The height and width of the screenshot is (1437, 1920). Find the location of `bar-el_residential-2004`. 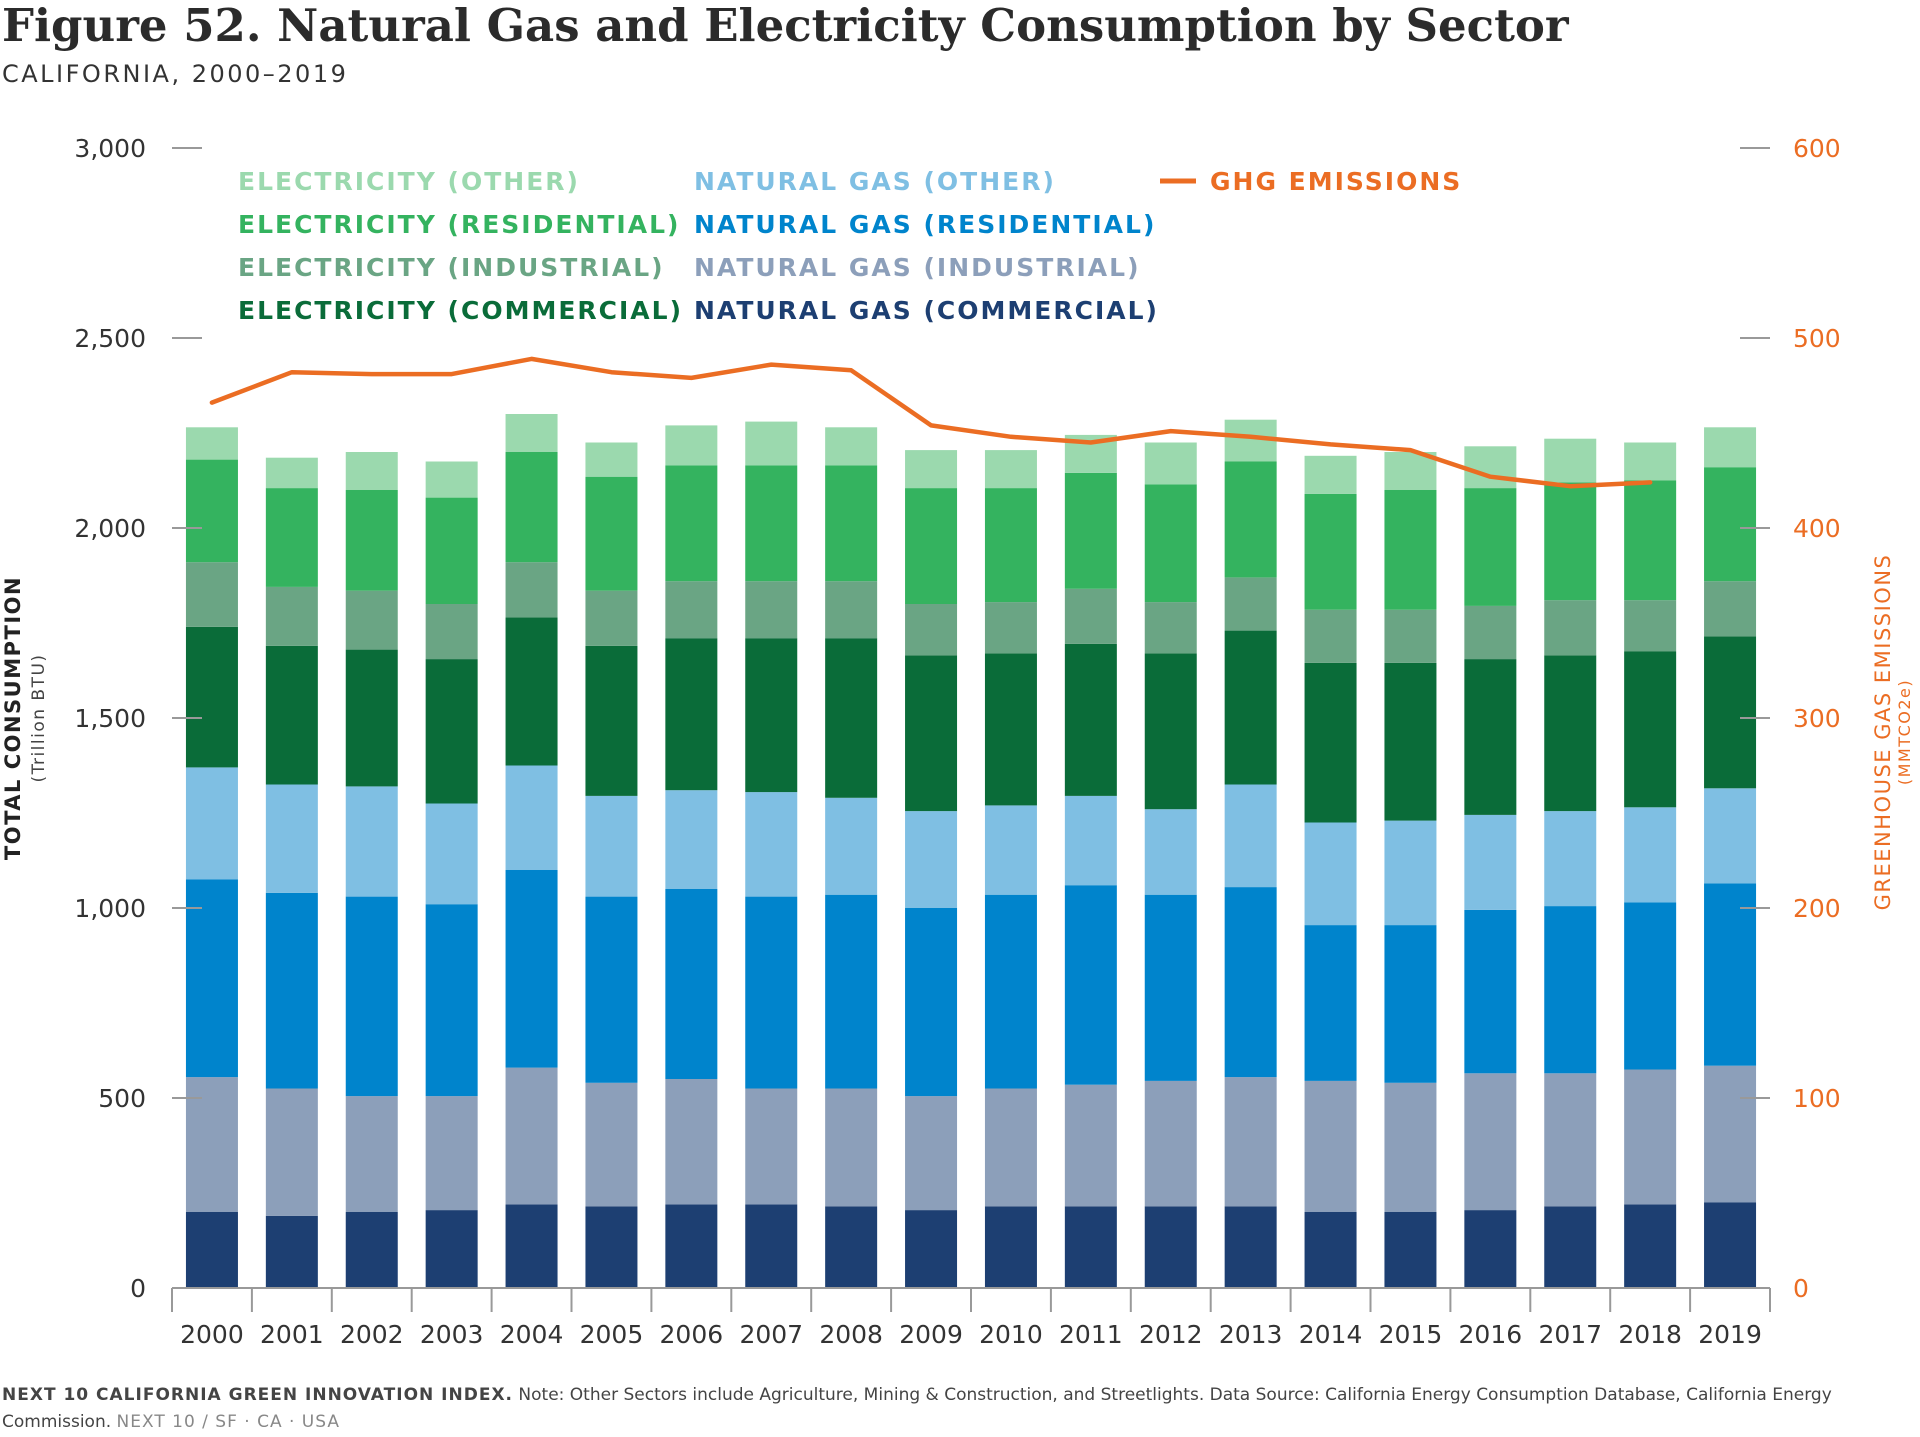

bar-el_residential-2004 is located at coordinates (531, 507).